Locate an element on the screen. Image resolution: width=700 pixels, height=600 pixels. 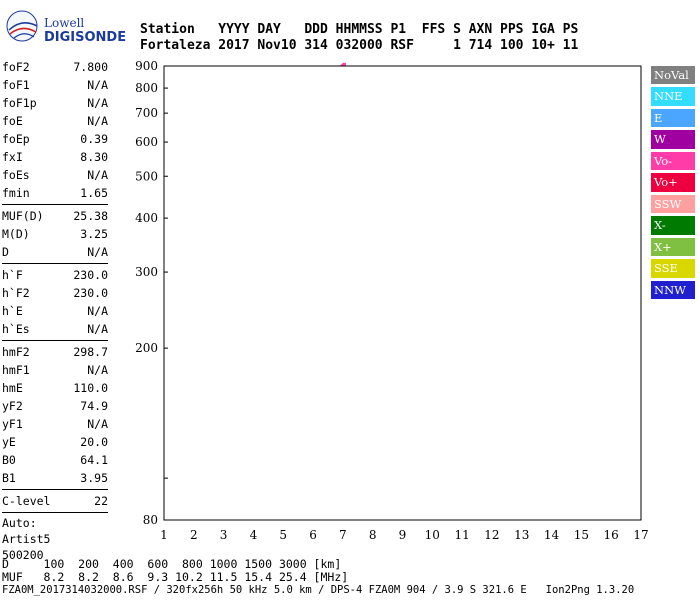
x-tick-label: 15 is located at coordinates (581, 535).